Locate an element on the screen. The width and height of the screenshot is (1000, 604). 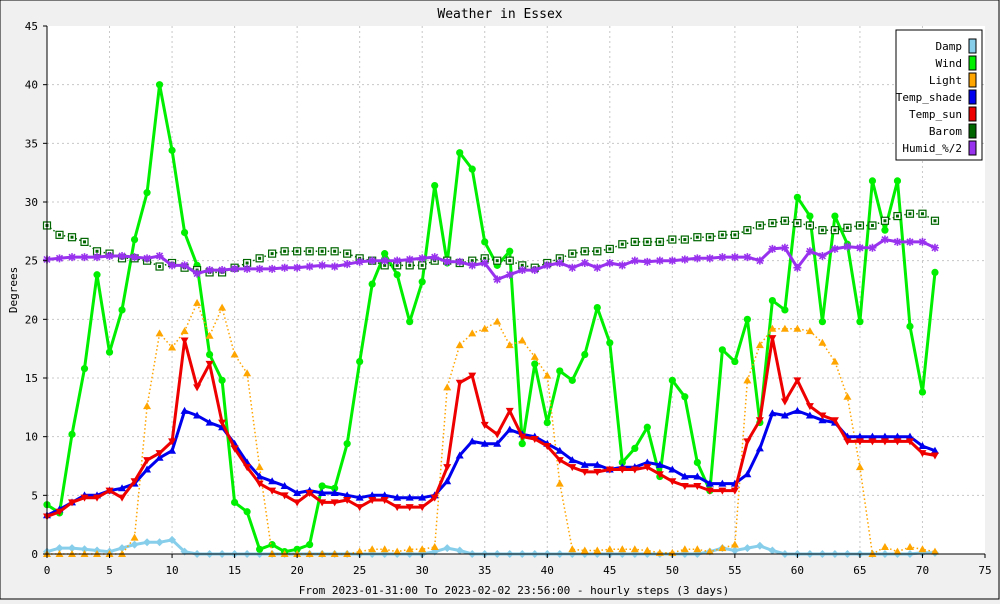
chart-title: Weather in Essex is located at coordinates (499, 14).